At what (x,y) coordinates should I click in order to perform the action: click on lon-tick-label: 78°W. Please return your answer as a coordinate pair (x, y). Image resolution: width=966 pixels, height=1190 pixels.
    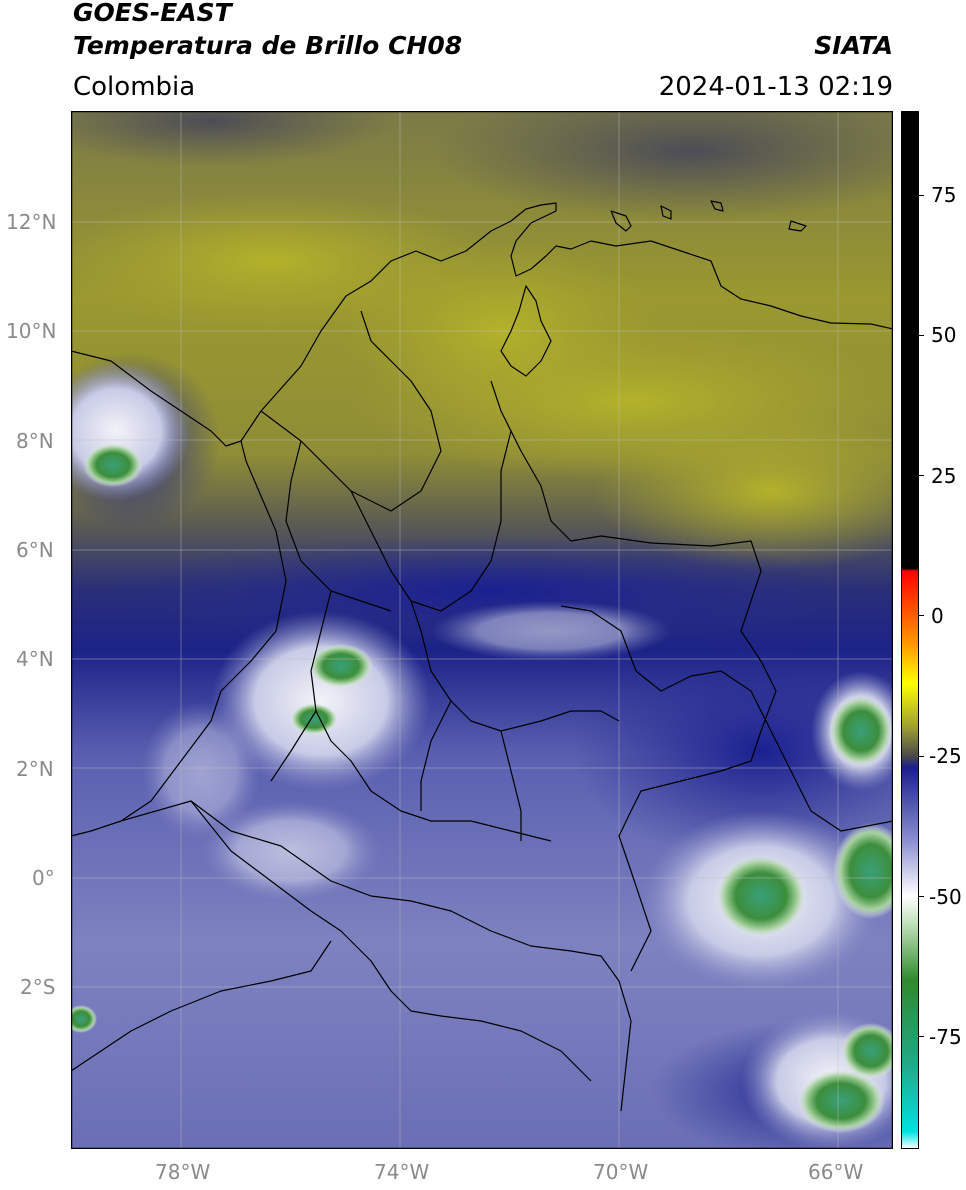
    Looking at the image, I should click on (183, 1172).